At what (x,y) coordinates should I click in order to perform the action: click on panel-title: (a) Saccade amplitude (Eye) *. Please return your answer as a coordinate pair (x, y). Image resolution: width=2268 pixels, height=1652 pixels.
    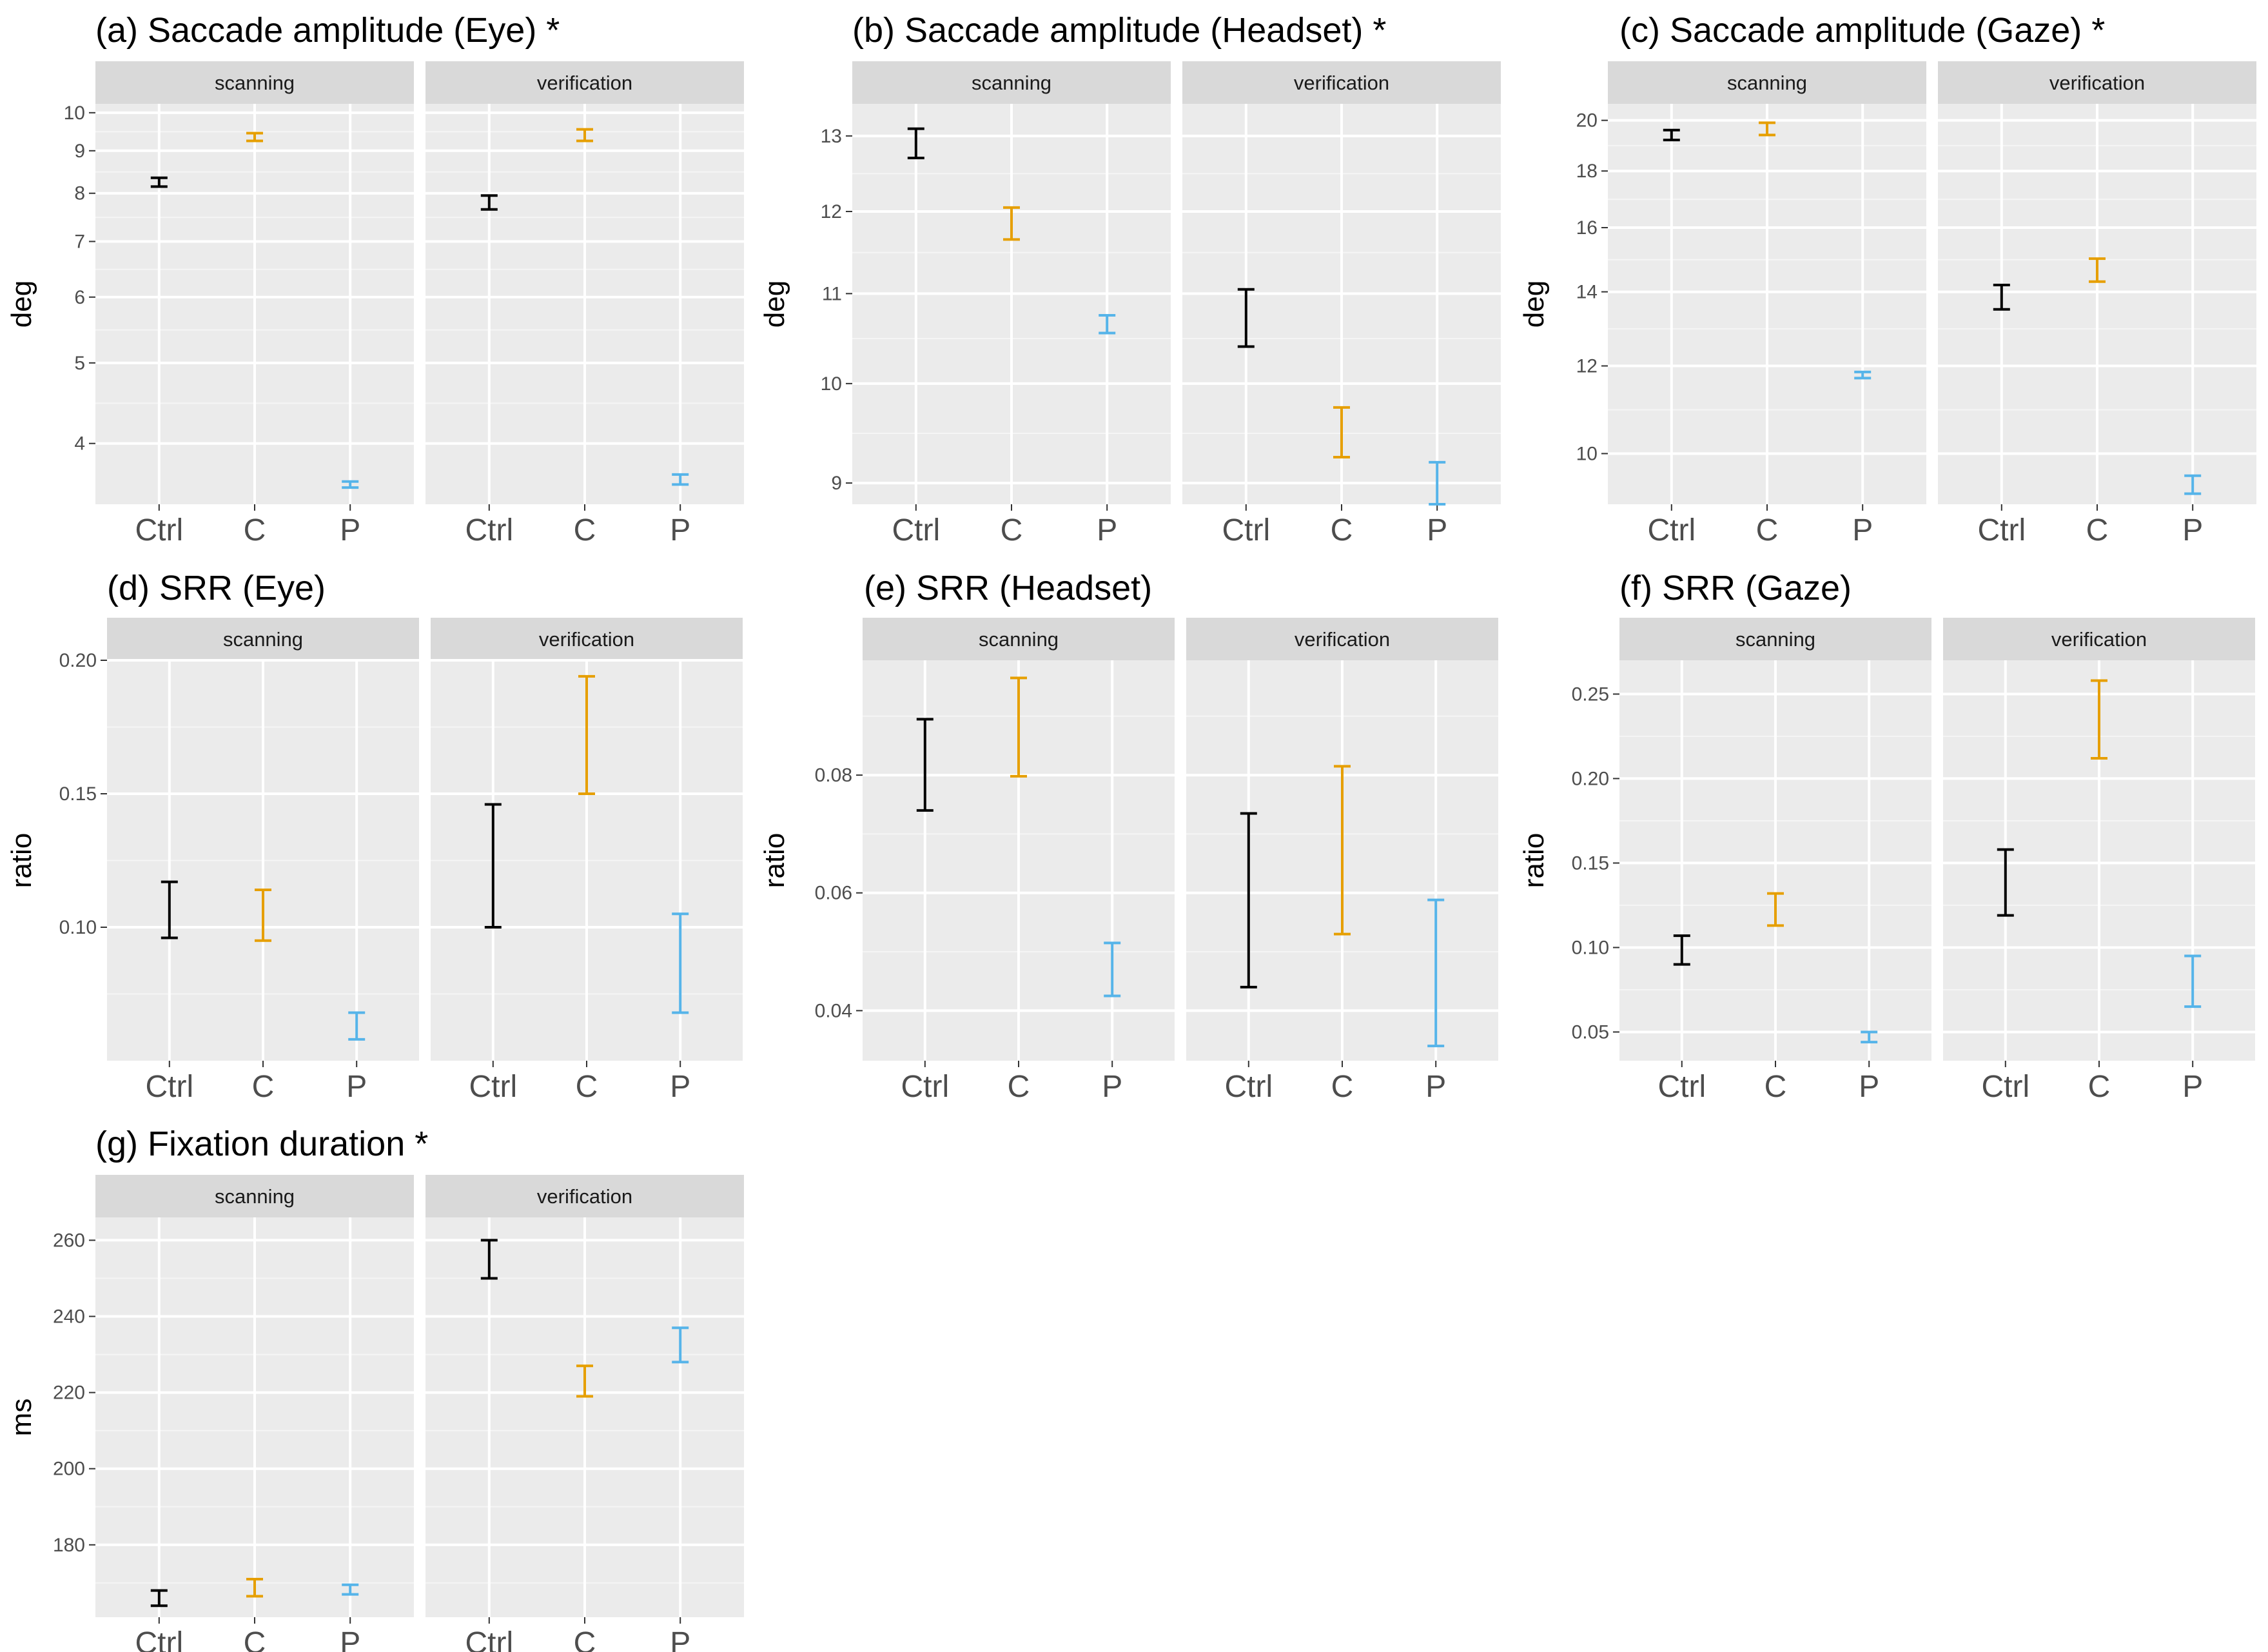
    Looking at the image, I should click on (327, 31).